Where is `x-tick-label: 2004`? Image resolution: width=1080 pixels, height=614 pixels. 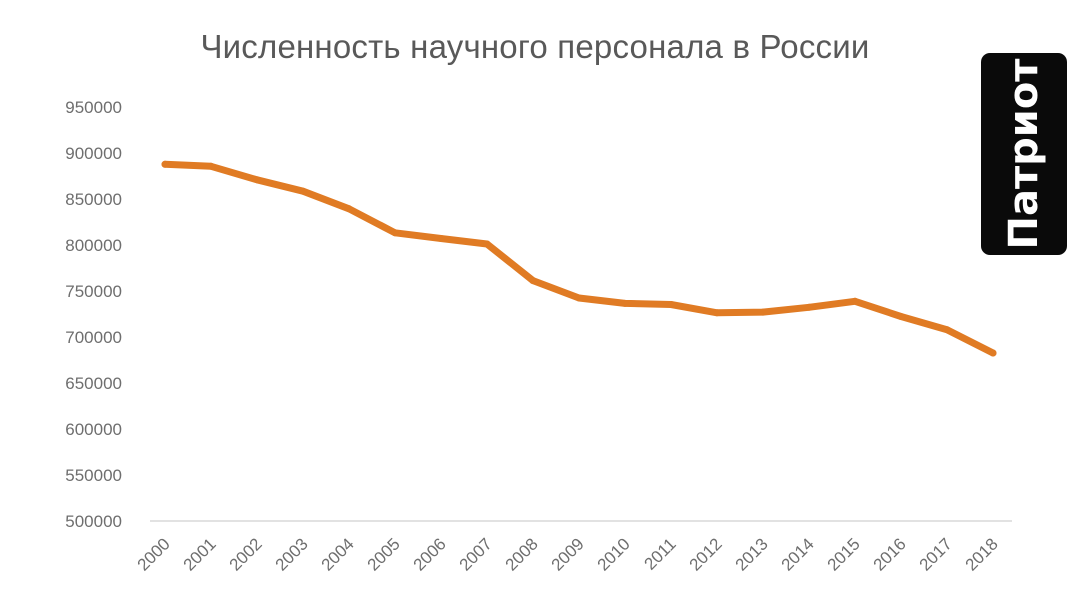
x-tick-label: 2004 is located at coordinates (338, 554).